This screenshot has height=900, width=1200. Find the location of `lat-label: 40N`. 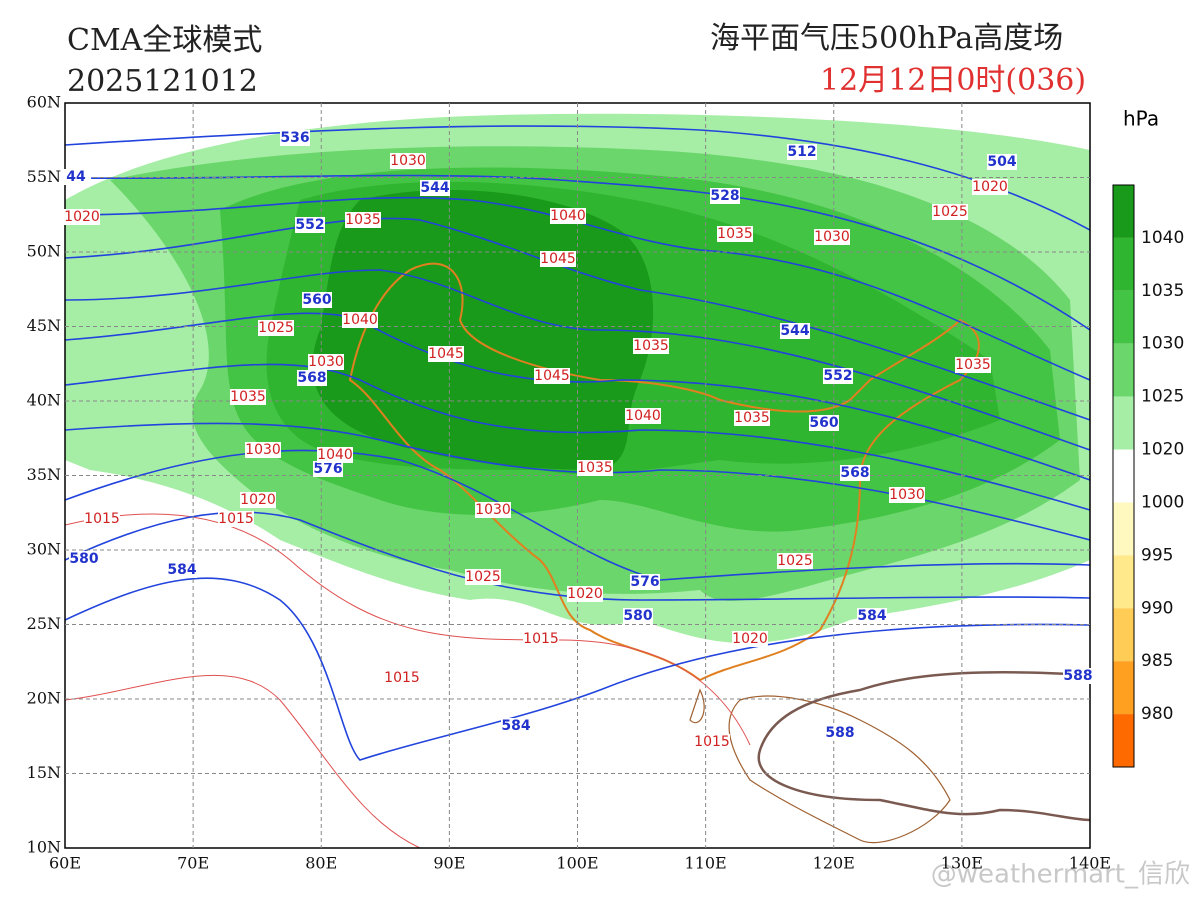

lat-label: 40N is located at coordinates (44, 400).